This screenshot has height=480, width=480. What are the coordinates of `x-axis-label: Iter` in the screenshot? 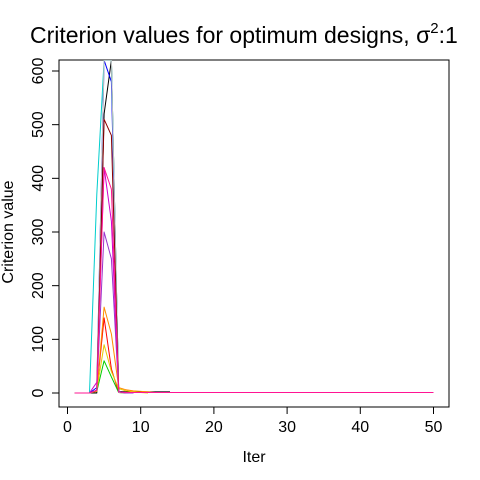 It's located at (254, 457).